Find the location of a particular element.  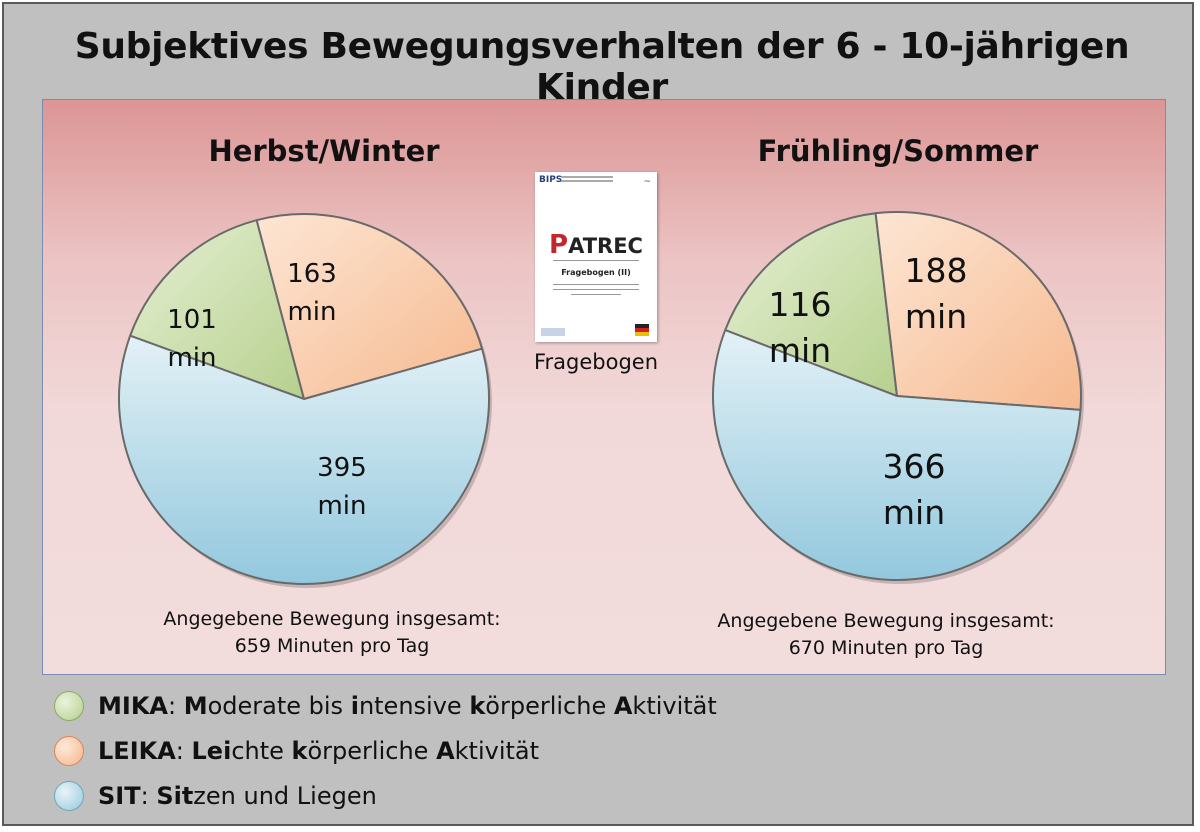

questionnaire-subtitle: Fragebogen (II) is located at coordinates (596, 272).